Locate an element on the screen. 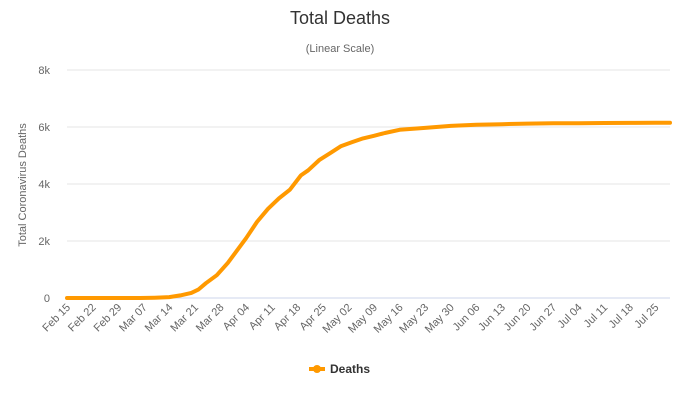 The height and width of the screenshot is (400, 681). x-tick-label: May 30 is located at coordinates (440, 319).